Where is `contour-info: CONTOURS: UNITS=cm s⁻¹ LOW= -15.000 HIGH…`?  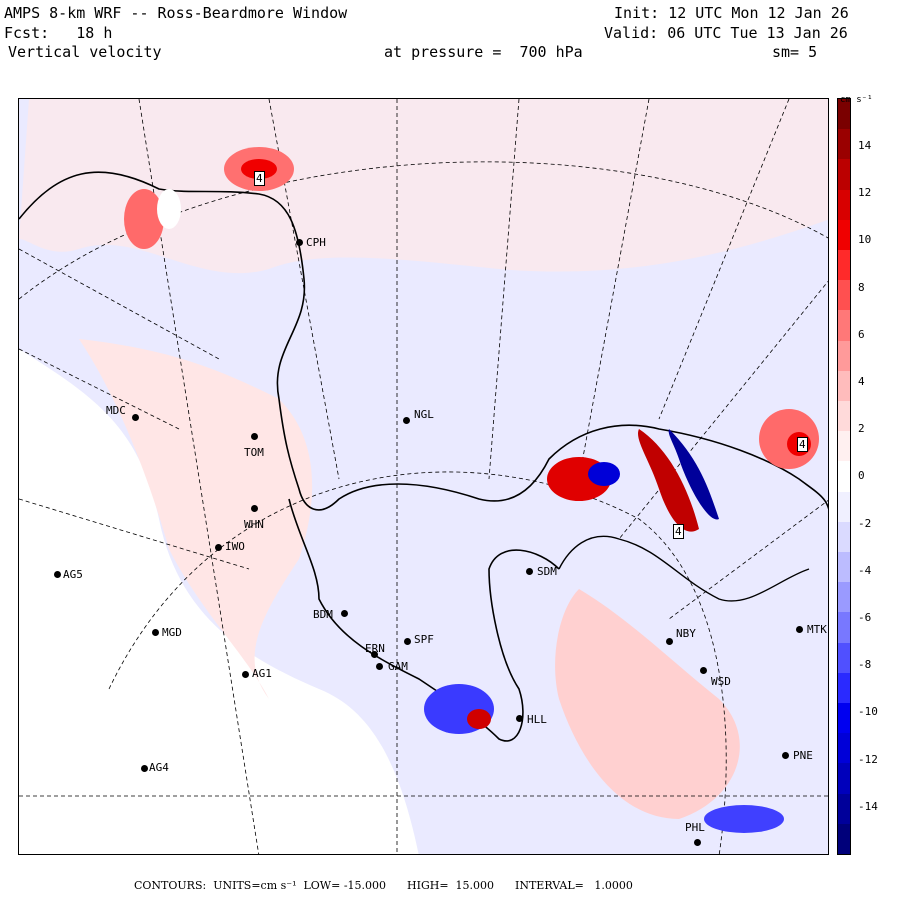 contour-info: CONTOURS: UNITS=cm s⁻¹ LOW= -15.000 HIGH… is located at coordinates (383, 885).